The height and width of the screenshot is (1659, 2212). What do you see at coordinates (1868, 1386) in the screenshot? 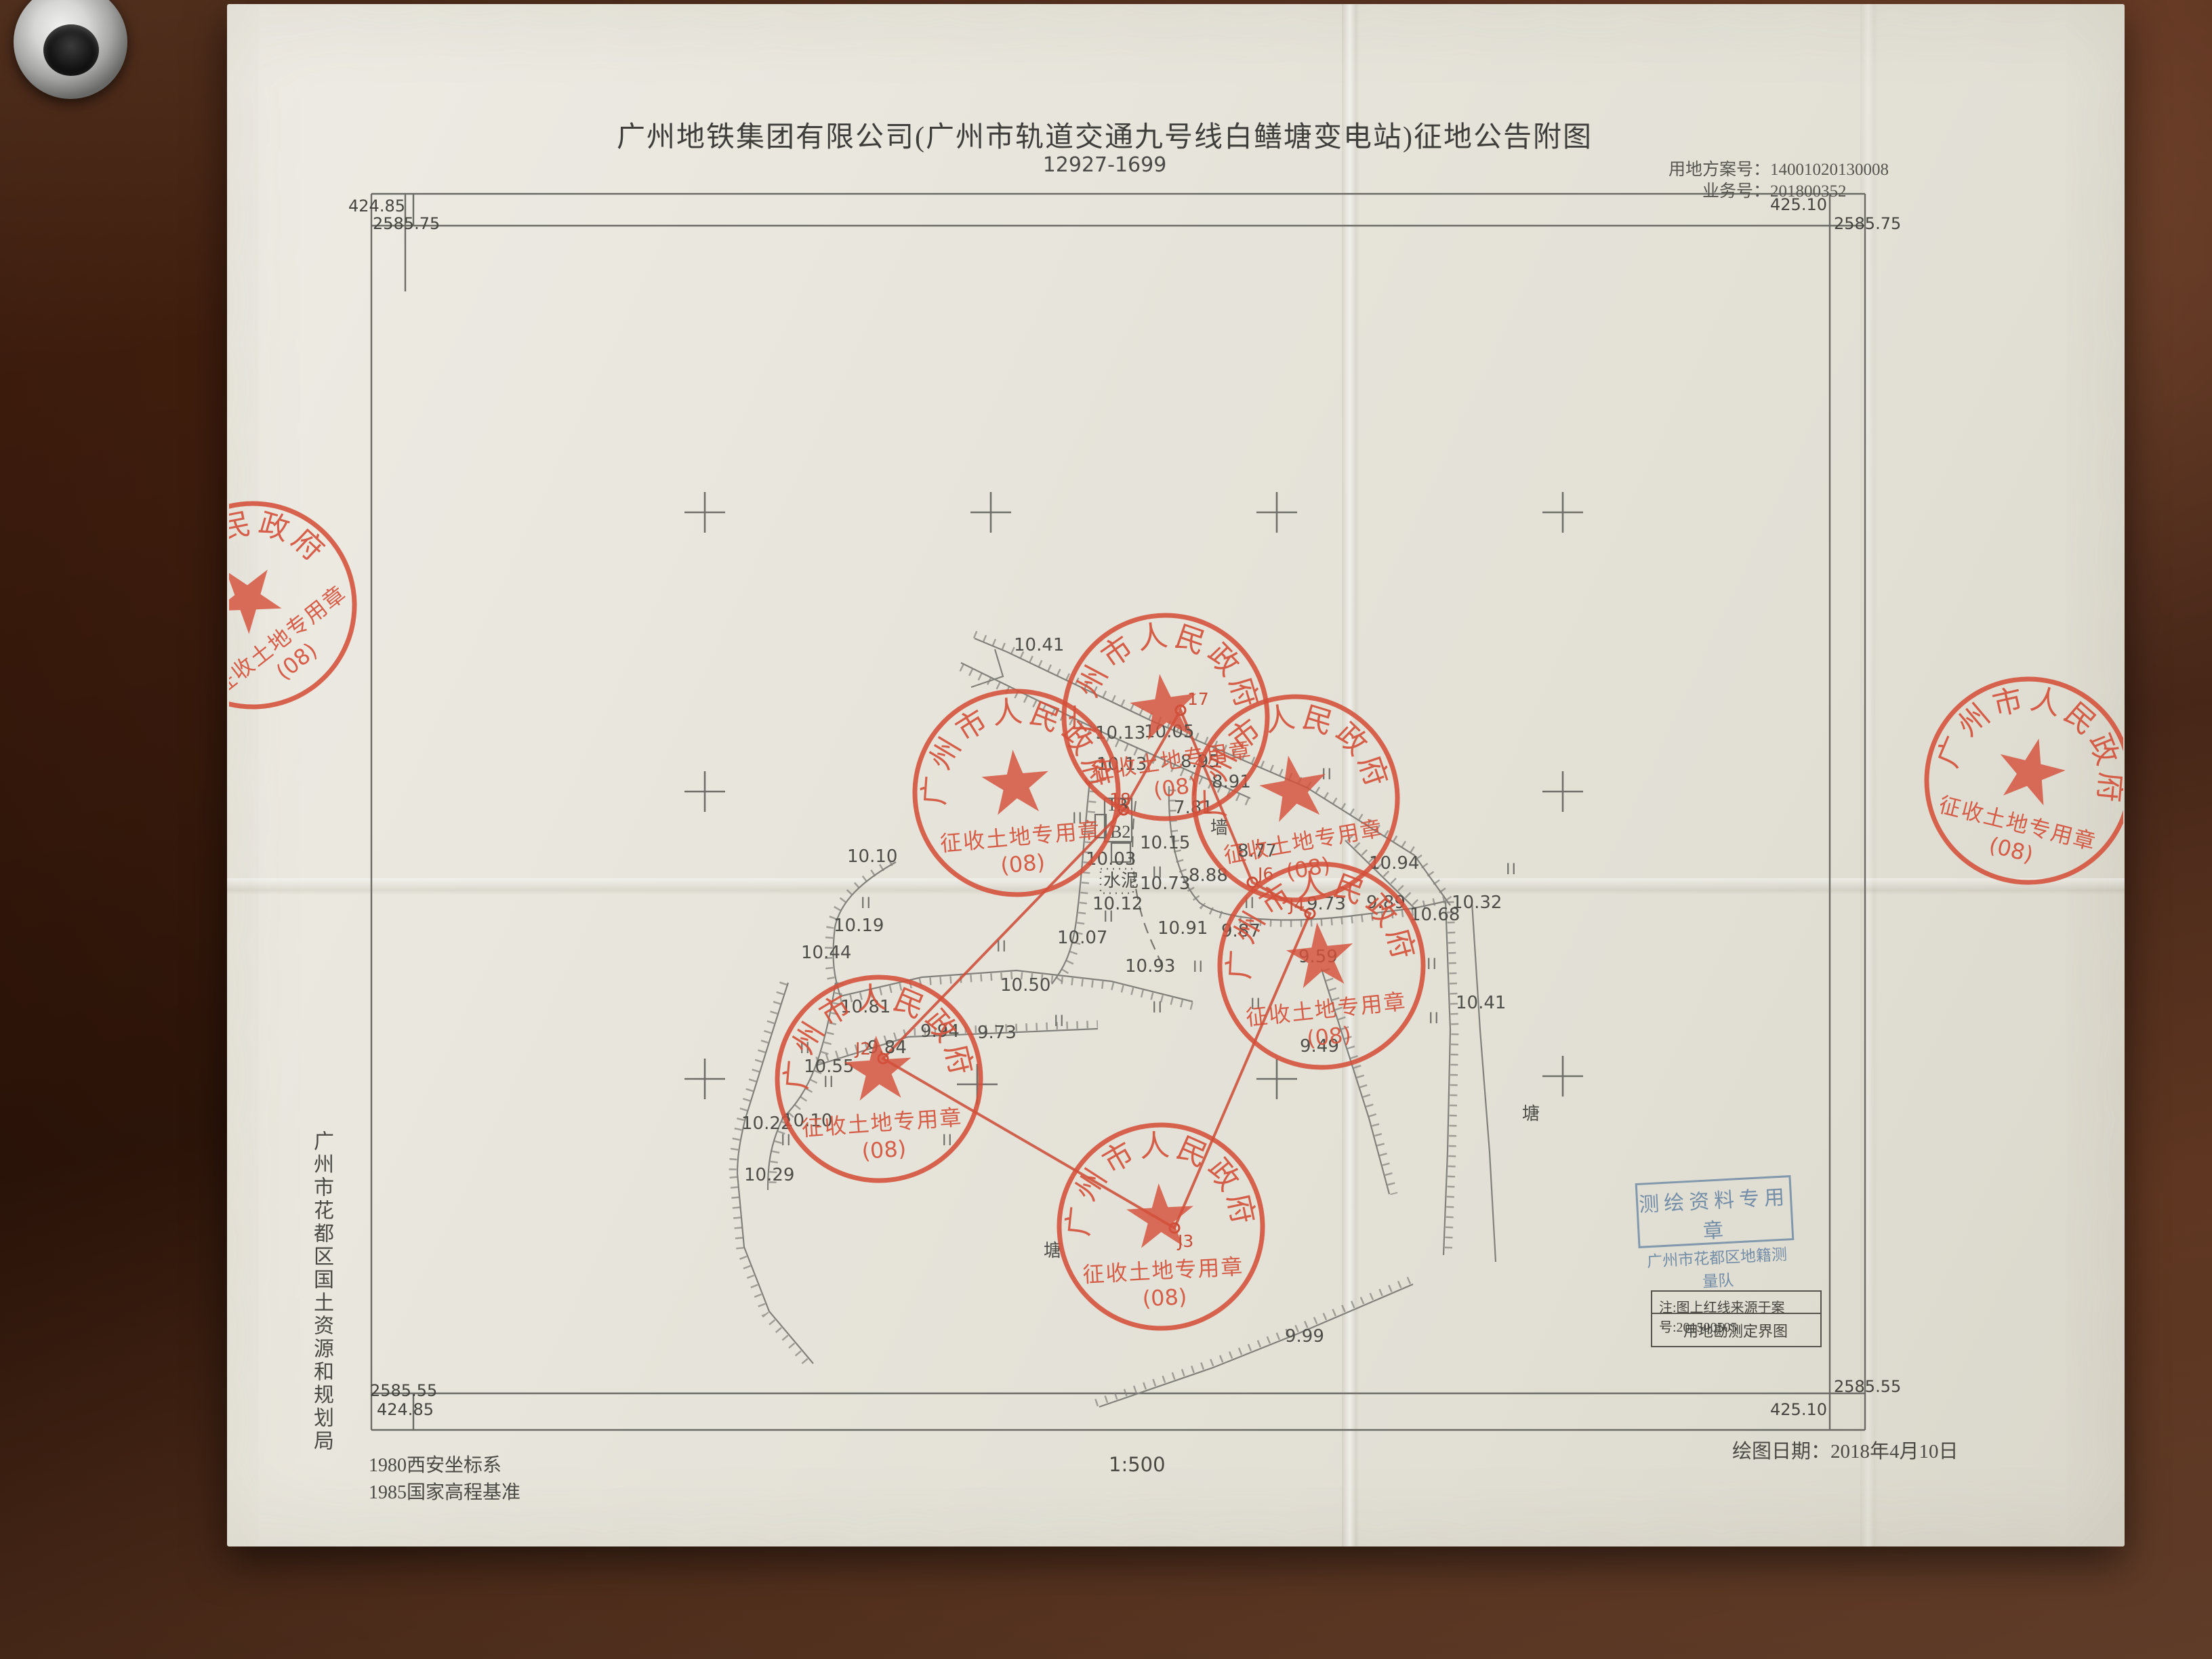
I see `frame-coord-bottom-right-n: 2585.55` at bounding box center [1868, 1386].